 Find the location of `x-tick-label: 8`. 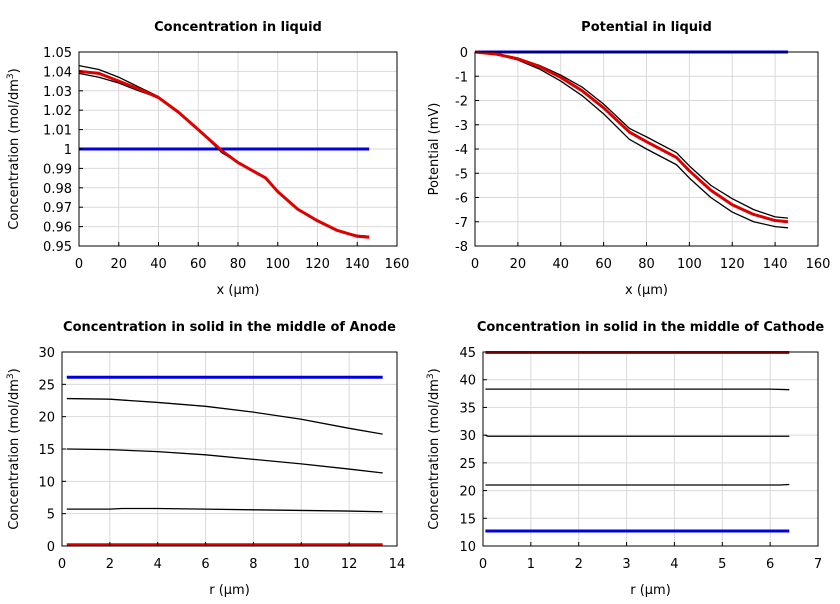

x-tick-label: 8 is located at coordinates (253, 564).